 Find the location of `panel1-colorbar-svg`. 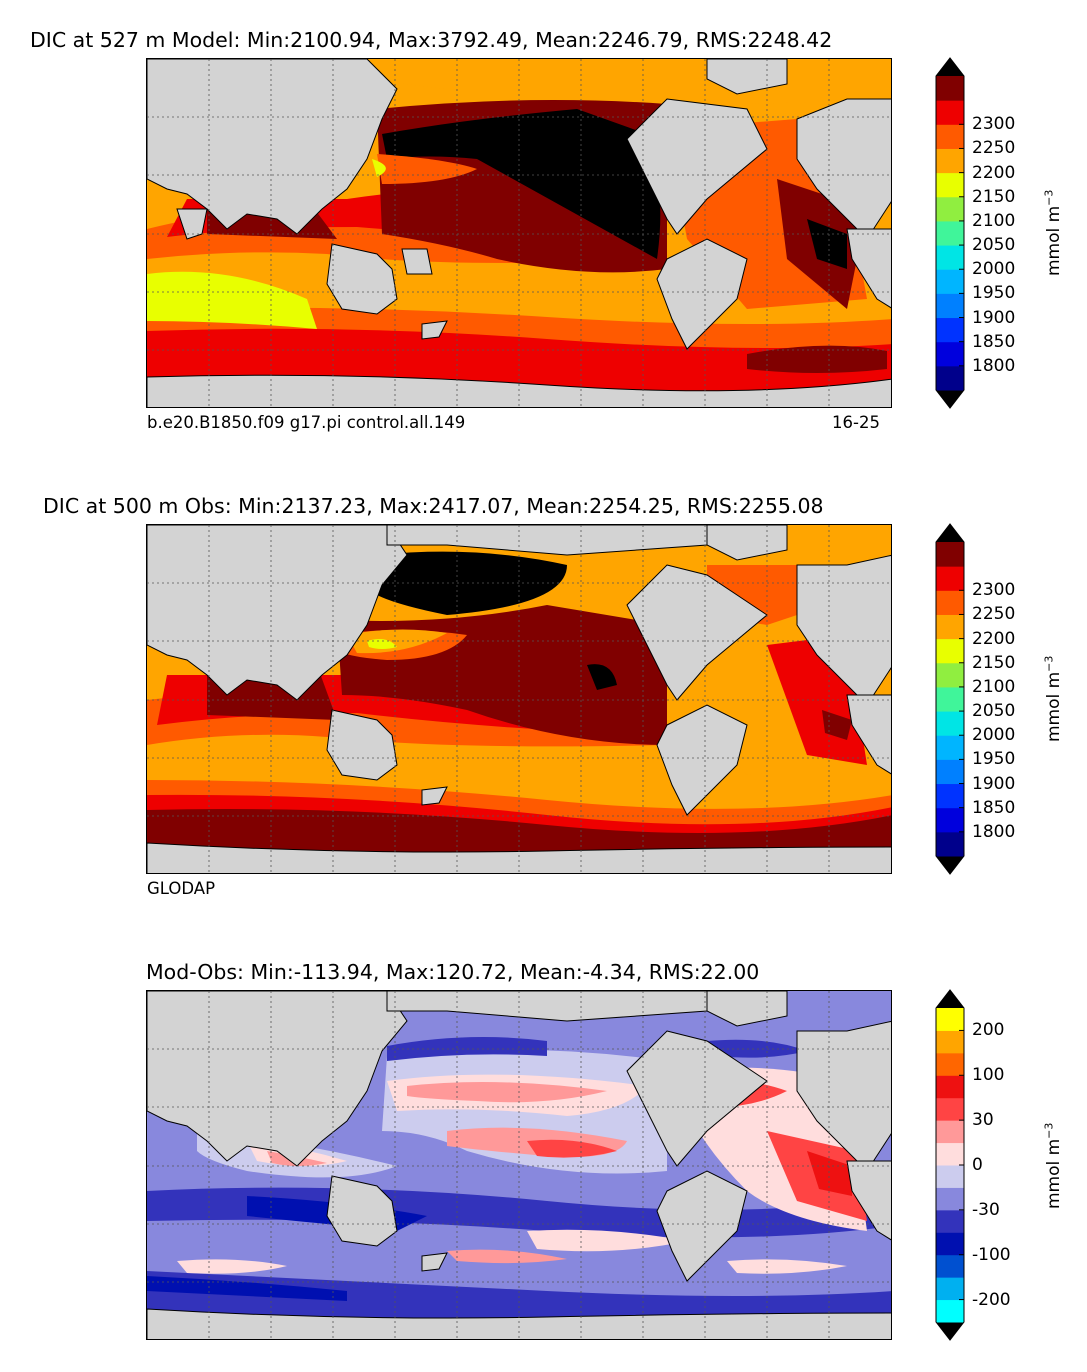

panel1-colorbar-svg is located at coordinates (950, 233).